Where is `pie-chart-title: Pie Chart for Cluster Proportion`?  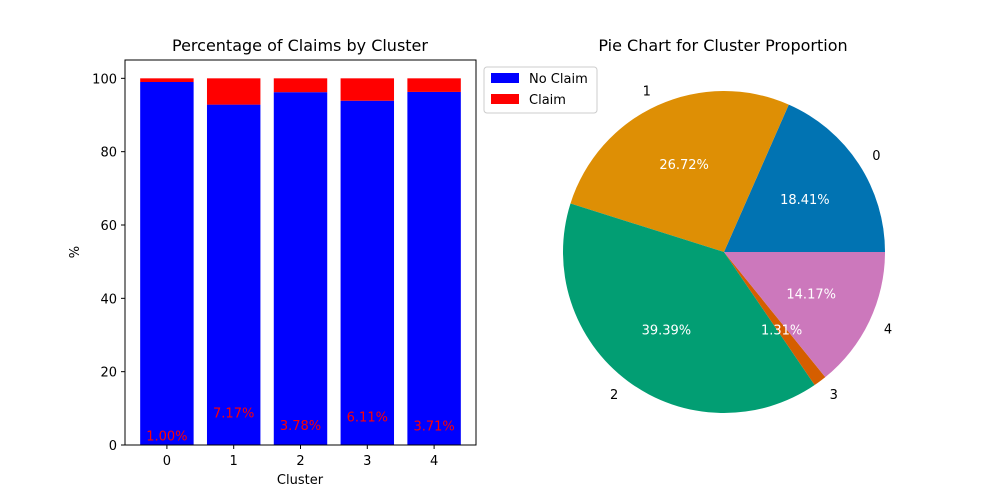
pie-chart-title: Pie Chart for Cluster Proportion is located at coordinates (722, 45).